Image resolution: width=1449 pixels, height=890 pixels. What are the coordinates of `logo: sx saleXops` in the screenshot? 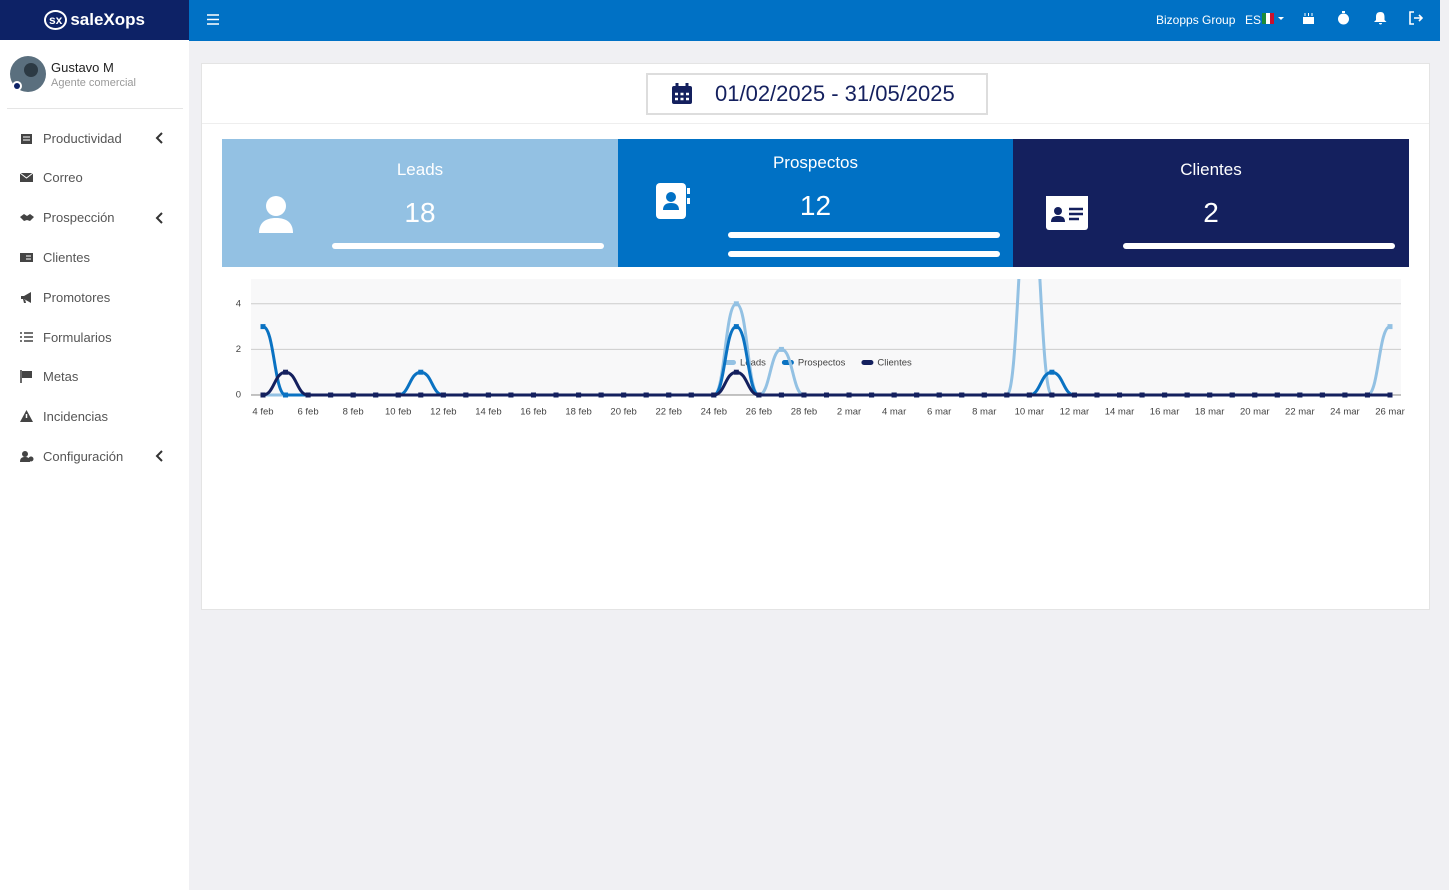 It's located at (94, 20).